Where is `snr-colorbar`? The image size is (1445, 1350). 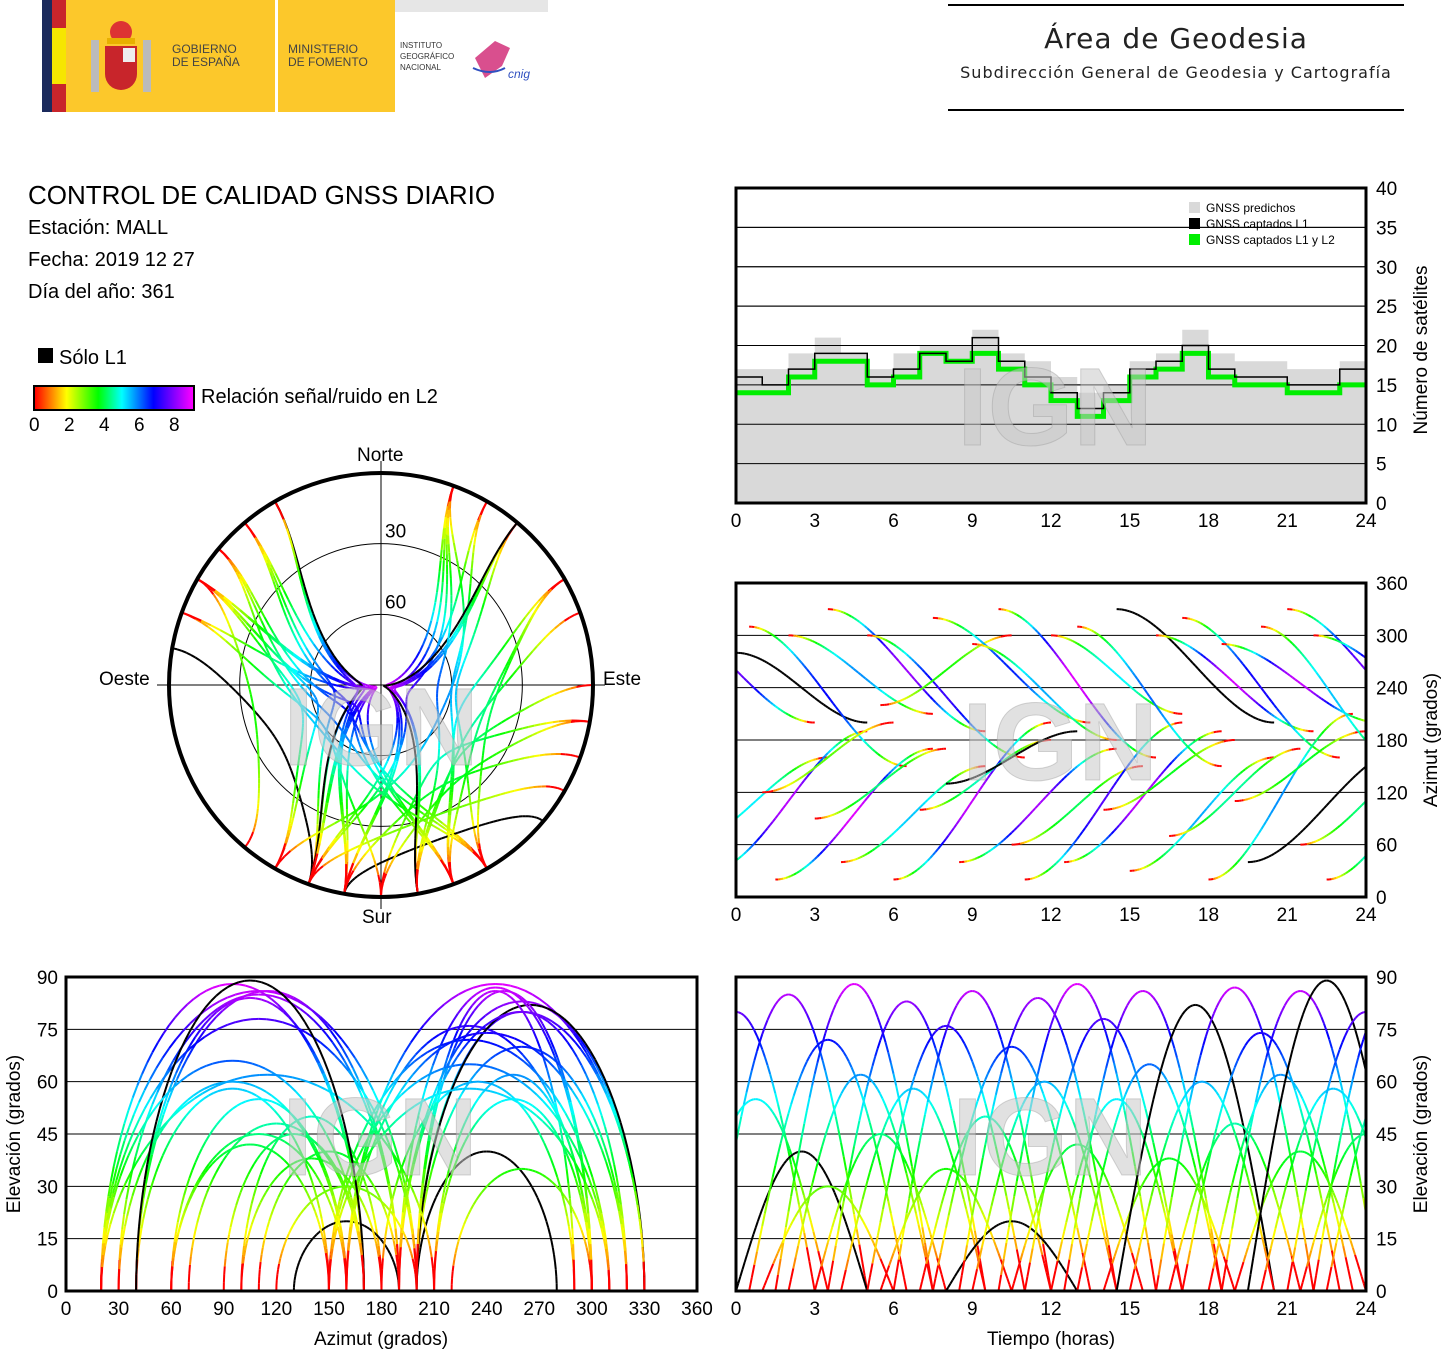 snr-colorbar is located at coordinates (114, 398).